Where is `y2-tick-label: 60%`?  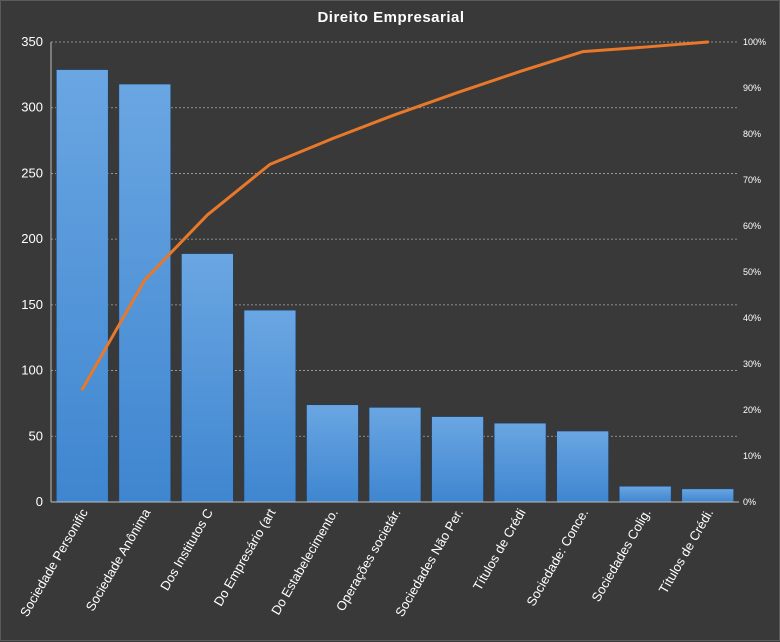
y2-tick-label: 60% is located at coordinates (752, 226).